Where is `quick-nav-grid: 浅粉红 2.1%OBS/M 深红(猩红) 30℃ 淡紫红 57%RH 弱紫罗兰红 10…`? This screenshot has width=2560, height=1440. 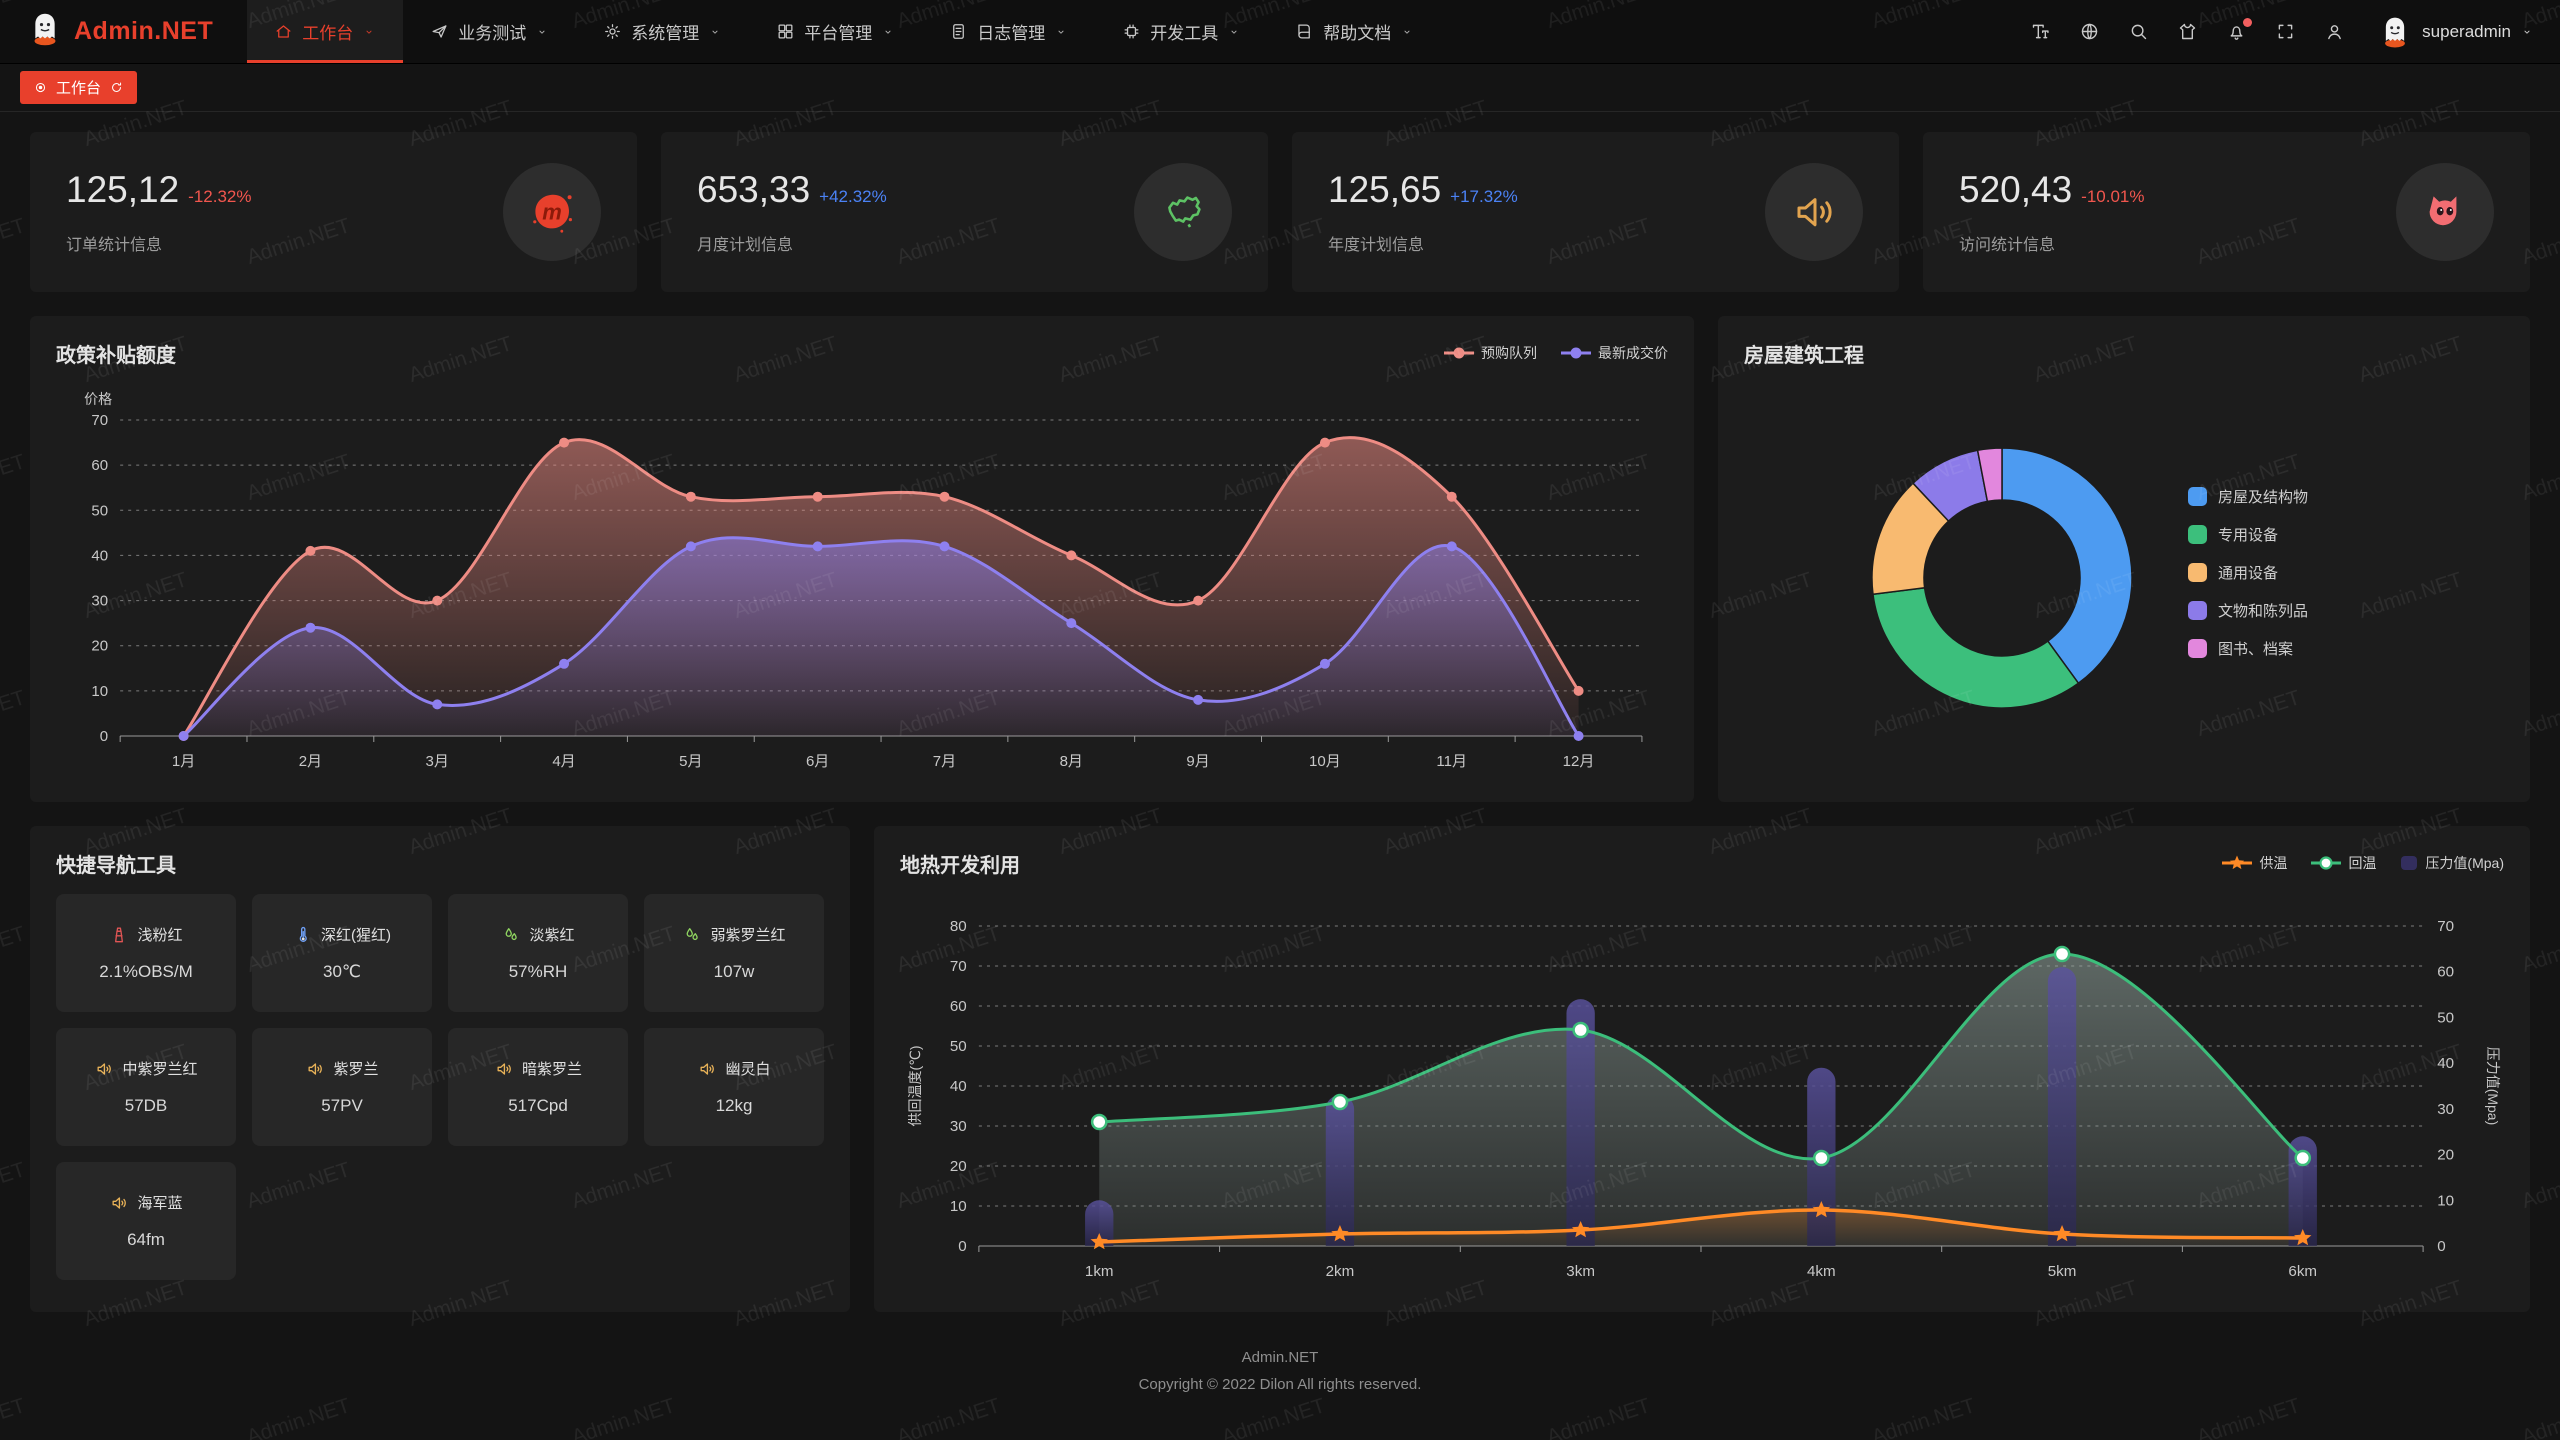 quick-nav-grid: 浅粉红 2.1%OBS/M 深红(猩红) 30℃ 淡紫红 57%RH 弱紫罗兰红 10… is located at coordinates (440, 1087).